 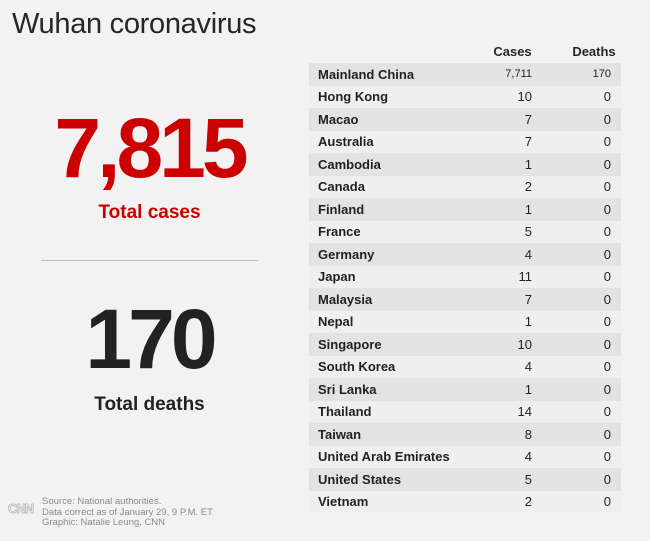 I want to click on country-name: Mainland China, so click(x=366, y=74).